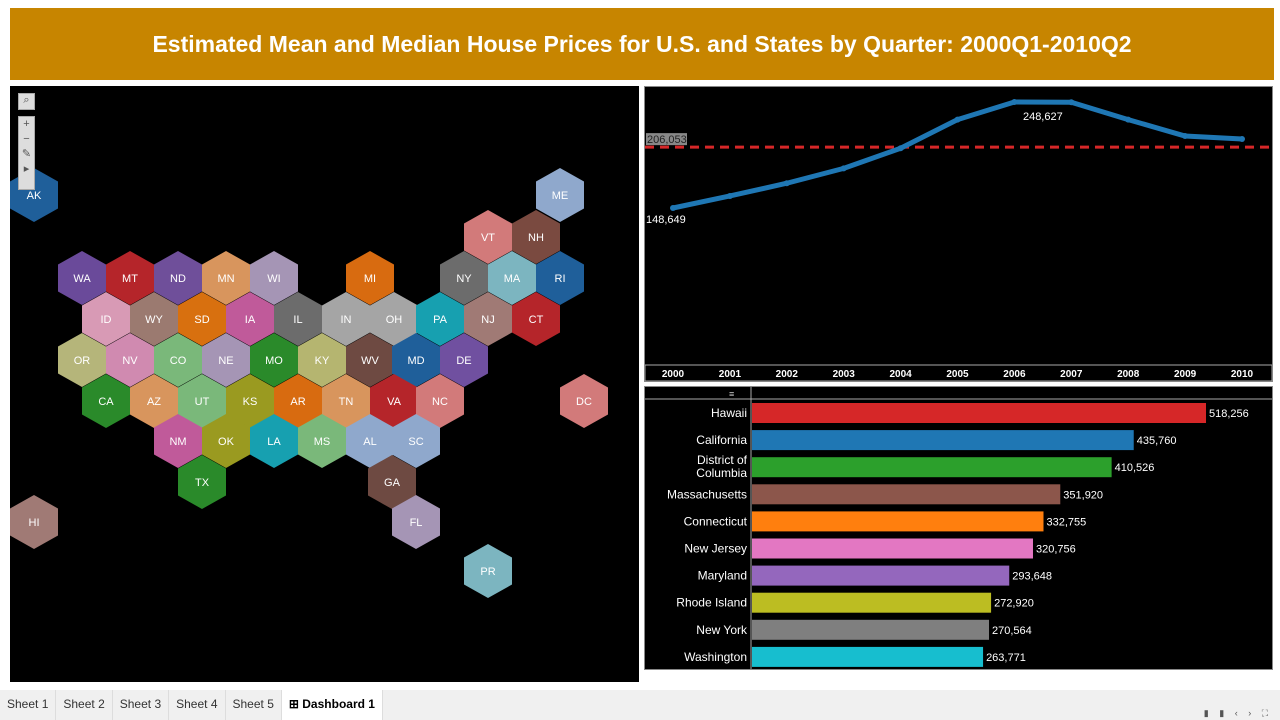 Image resolution: width=1280 pixels, height=720 pixels. Describe the element at coordinates (394, 401) in the screenshot. I see `state-hex-va: VA` at that location.